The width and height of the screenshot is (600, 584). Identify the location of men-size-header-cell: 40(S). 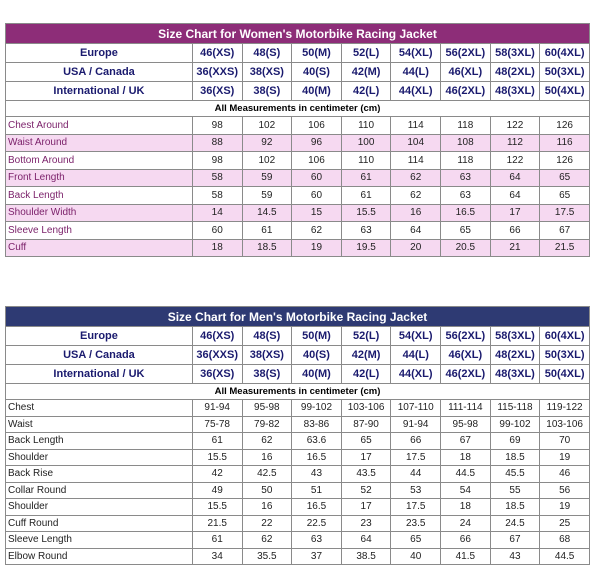
(316, 355).